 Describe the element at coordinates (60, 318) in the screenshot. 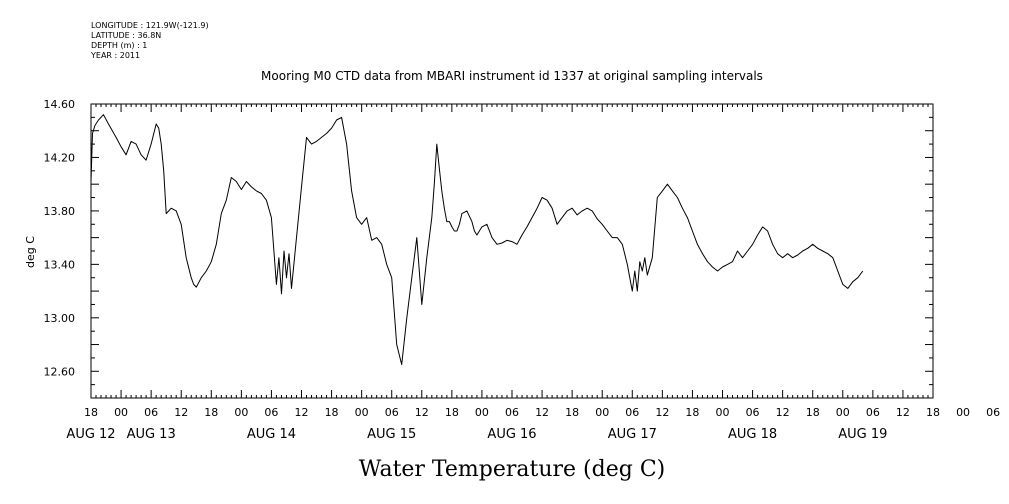

I see `y-tick-label: 13.00` at that location.